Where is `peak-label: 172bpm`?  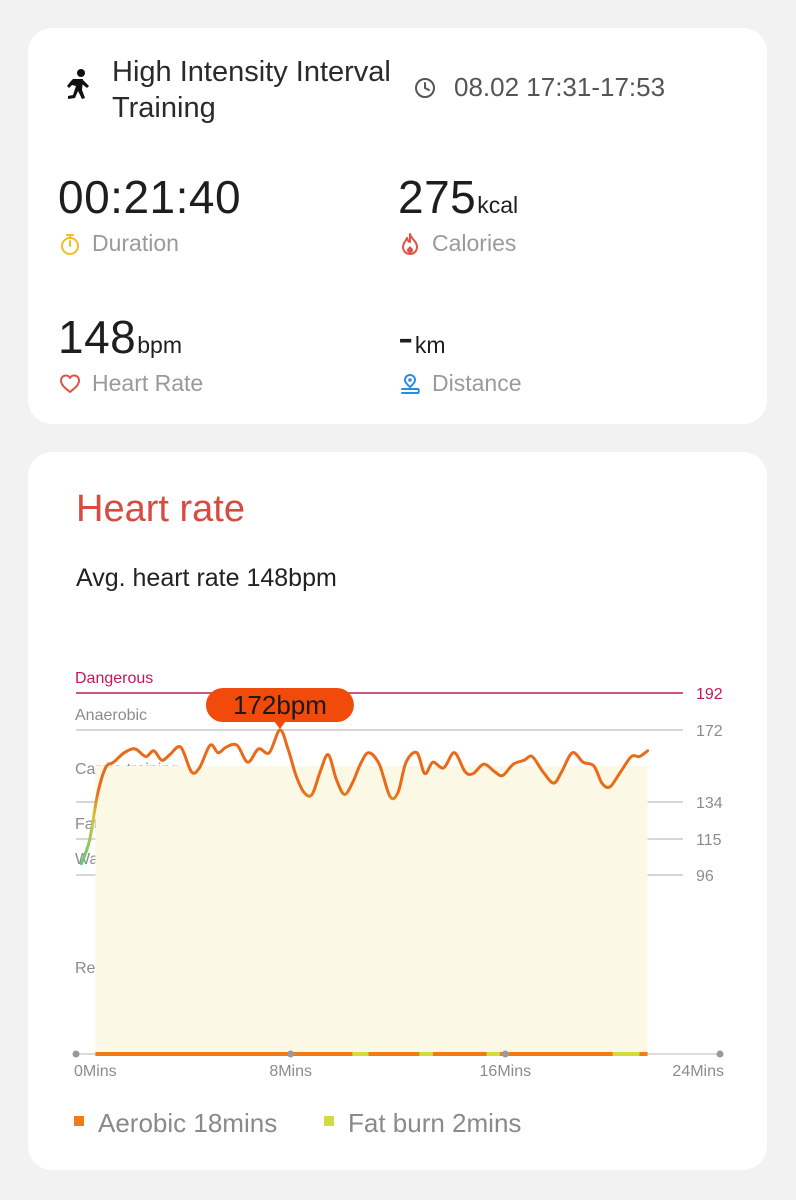
peak-label: 172bpm is located at coordinates (280, 705).